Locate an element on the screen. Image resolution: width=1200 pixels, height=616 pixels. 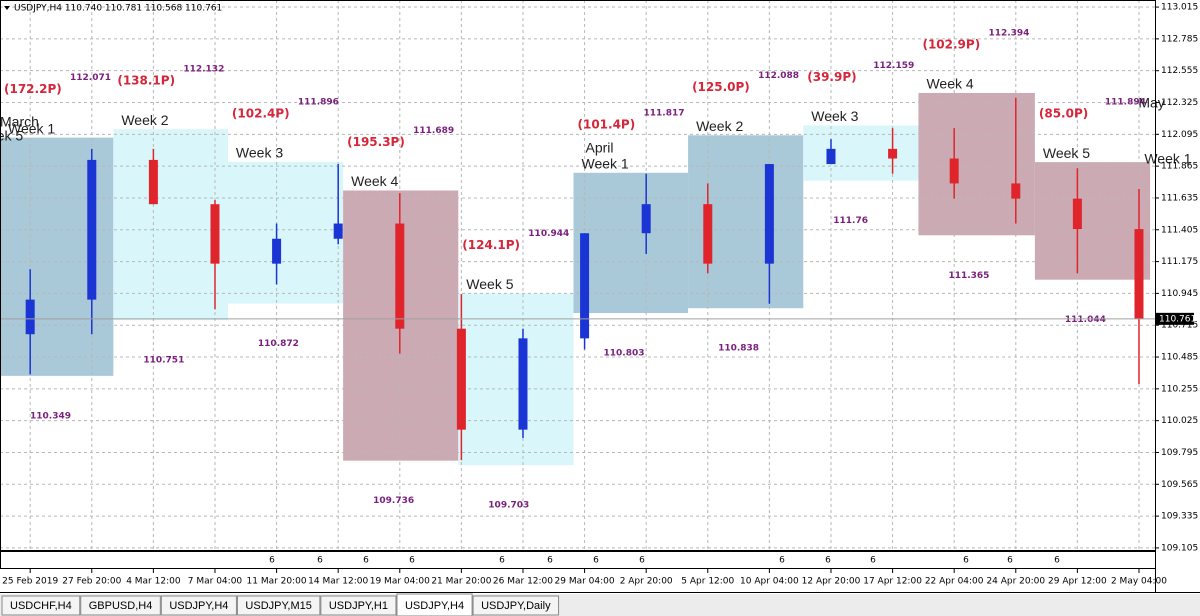
high-label: 111.894 is located at coordinates (1125, 103).